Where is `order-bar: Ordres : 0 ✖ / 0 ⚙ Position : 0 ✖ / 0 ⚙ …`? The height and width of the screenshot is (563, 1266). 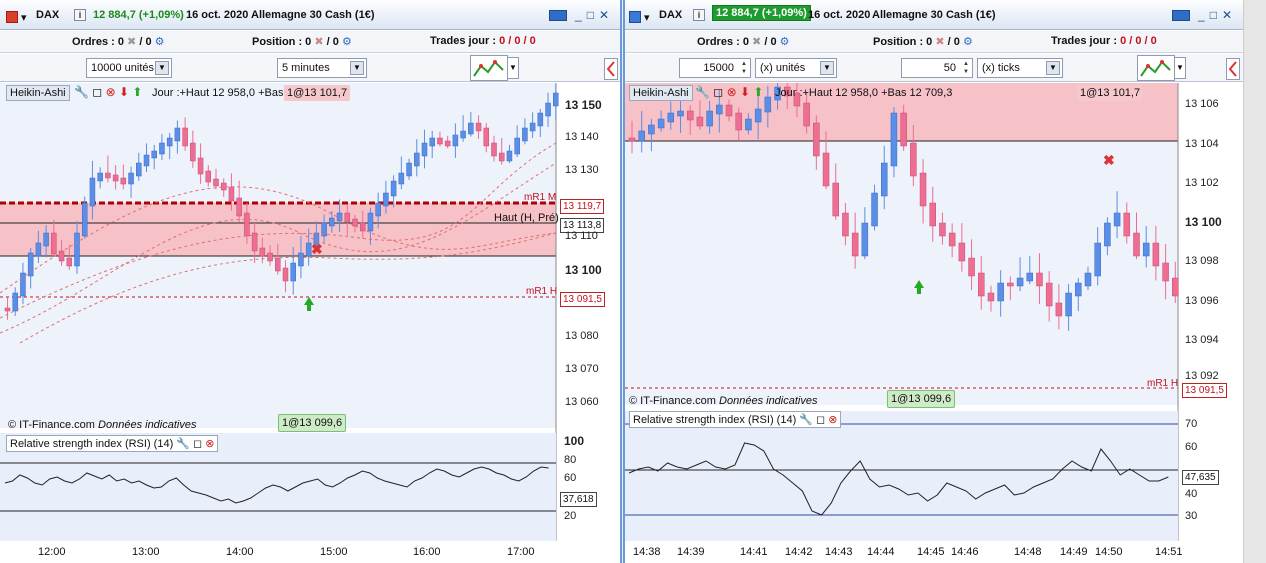 order-bar: Ordres : 0 ✖ / 0 ⚙ Position : 0 ✖ / 0 ⚙ … is located at coordinates (310, 42).